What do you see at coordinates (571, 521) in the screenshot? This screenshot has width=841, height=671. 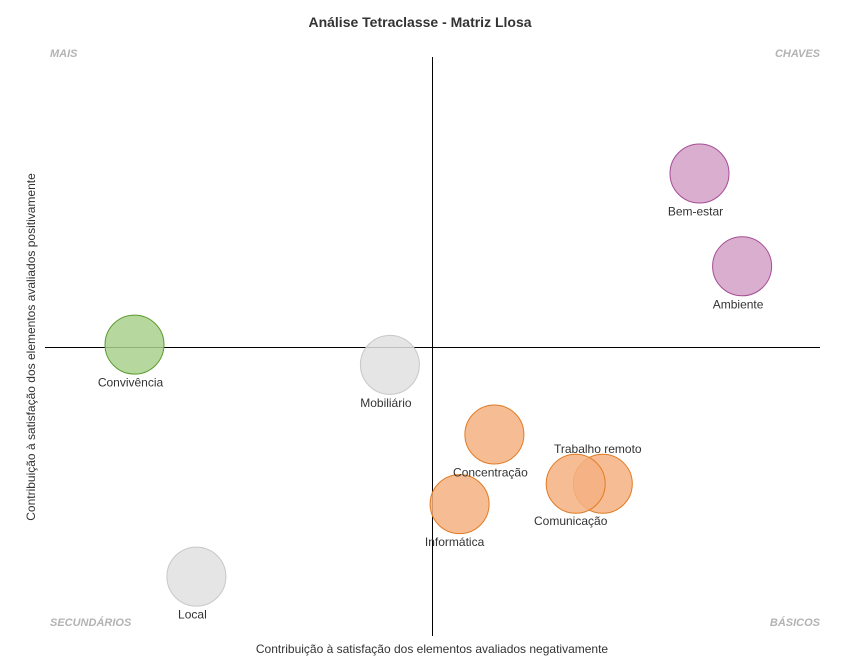 I see `point-label-comunicacao: Comunicação` at bounding box center [571, 521].